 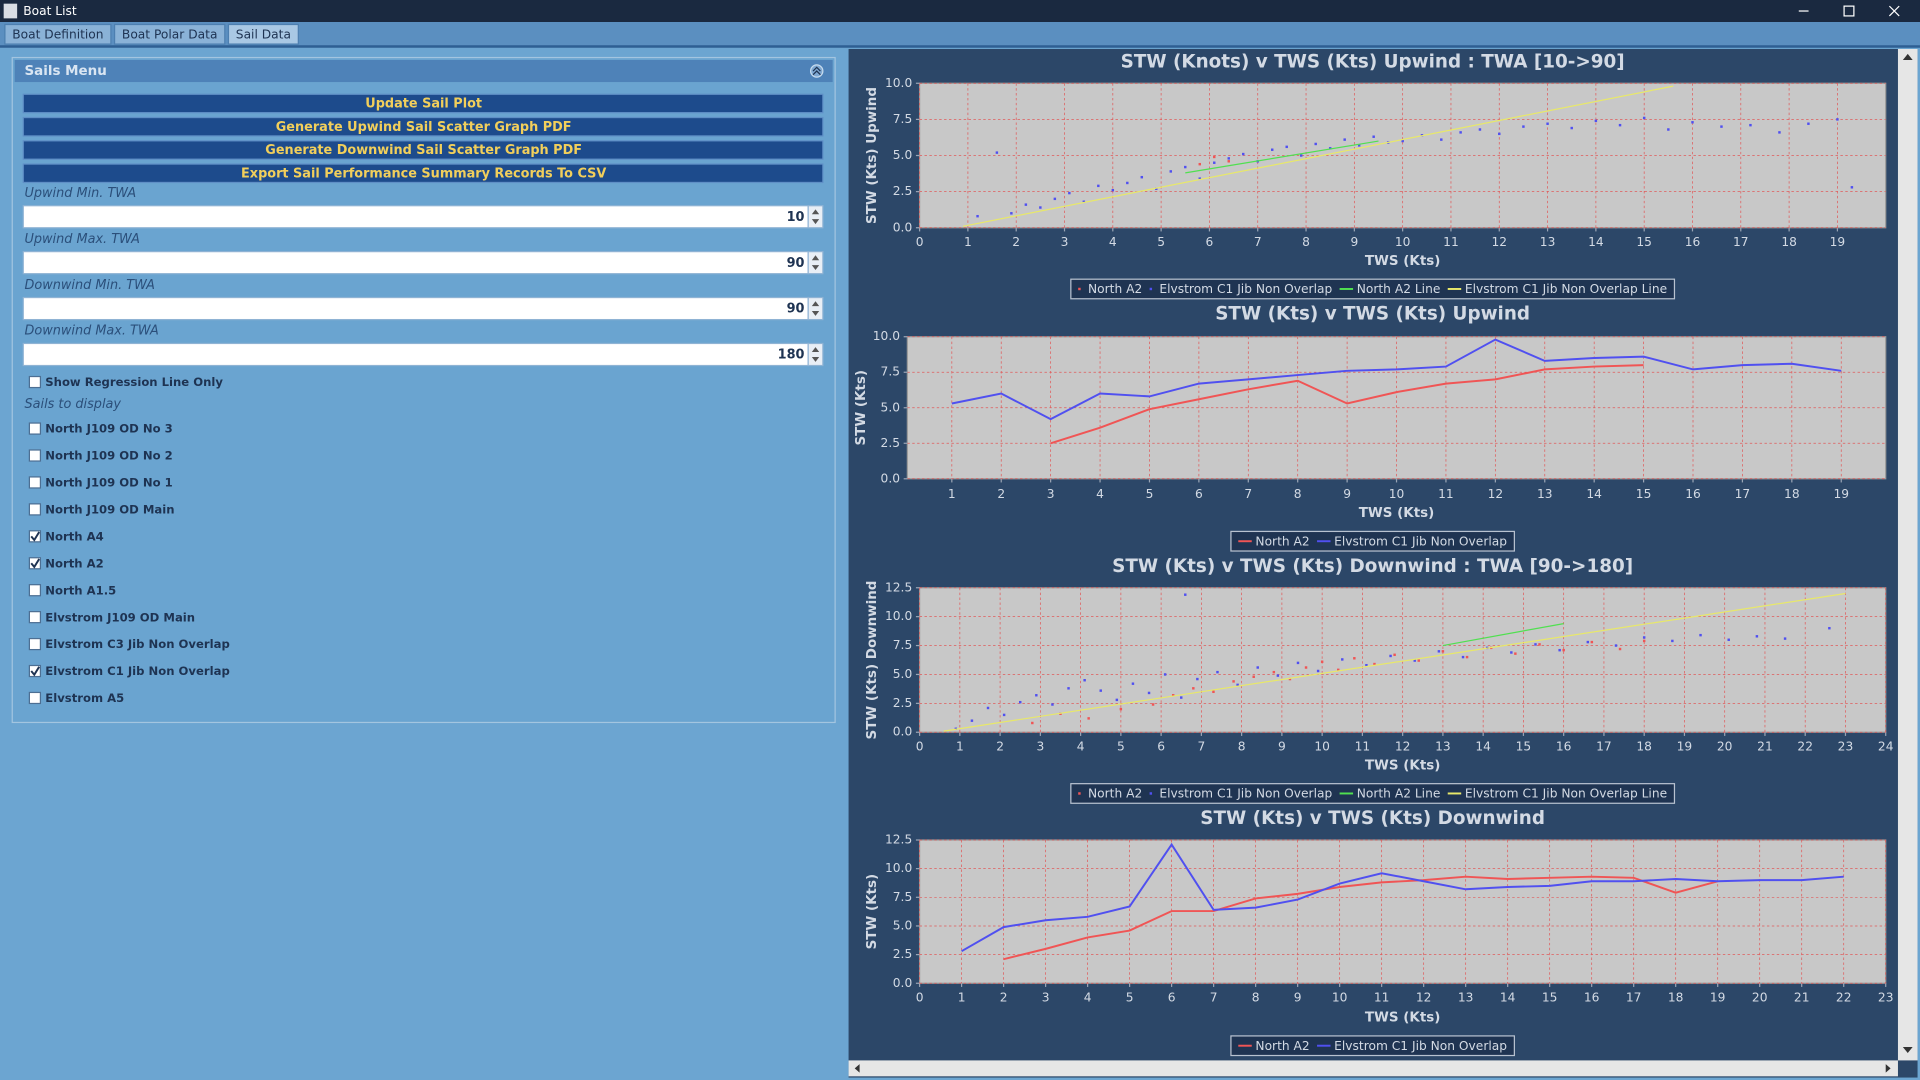 What do you see at coordinates (872, 155) in the screenshot?
I see `y-axis-label: STW (Kts) Upwind` at bounding box center [872, 155].